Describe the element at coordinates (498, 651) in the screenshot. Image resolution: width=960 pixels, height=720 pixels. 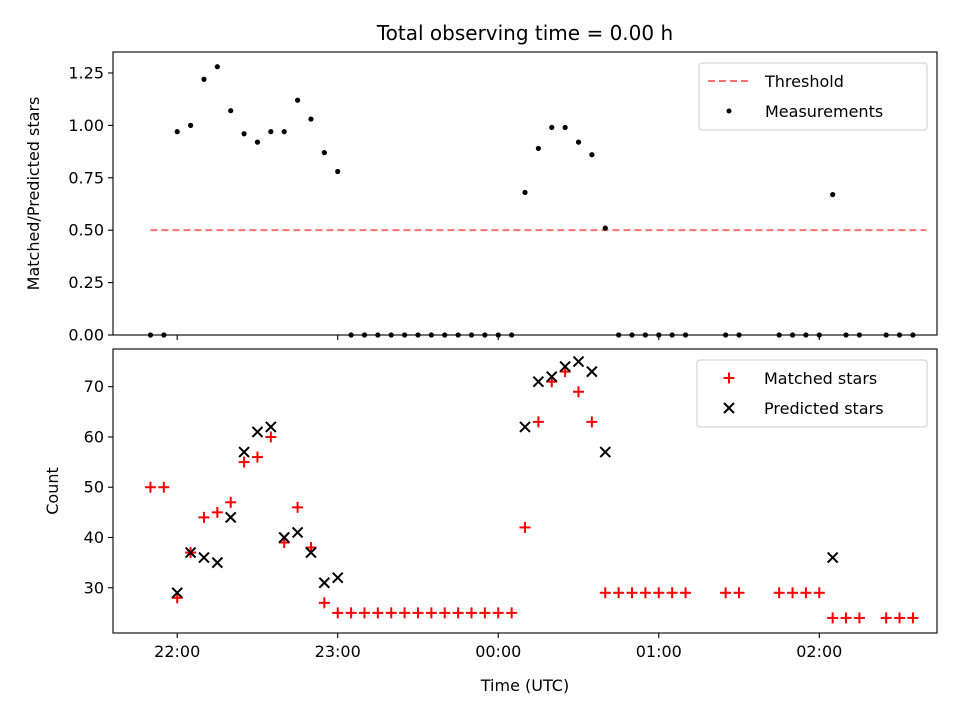
I see `xtick-label: 00:00` at that location.